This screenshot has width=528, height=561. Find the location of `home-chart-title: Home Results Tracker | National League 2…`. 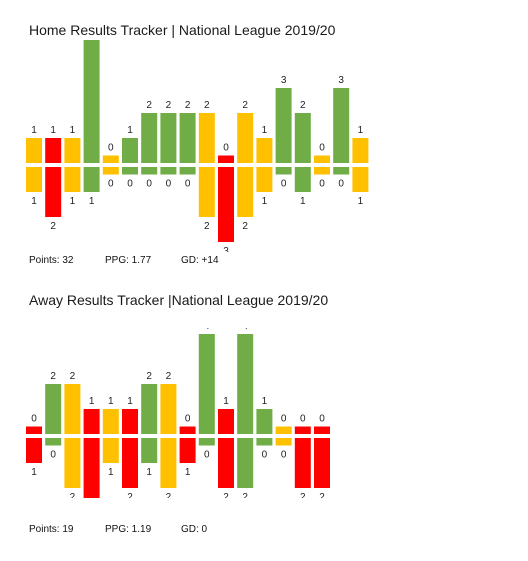

home-chart-title: Home Results Tracker | National League 2… is located at coordinates (182, 30).